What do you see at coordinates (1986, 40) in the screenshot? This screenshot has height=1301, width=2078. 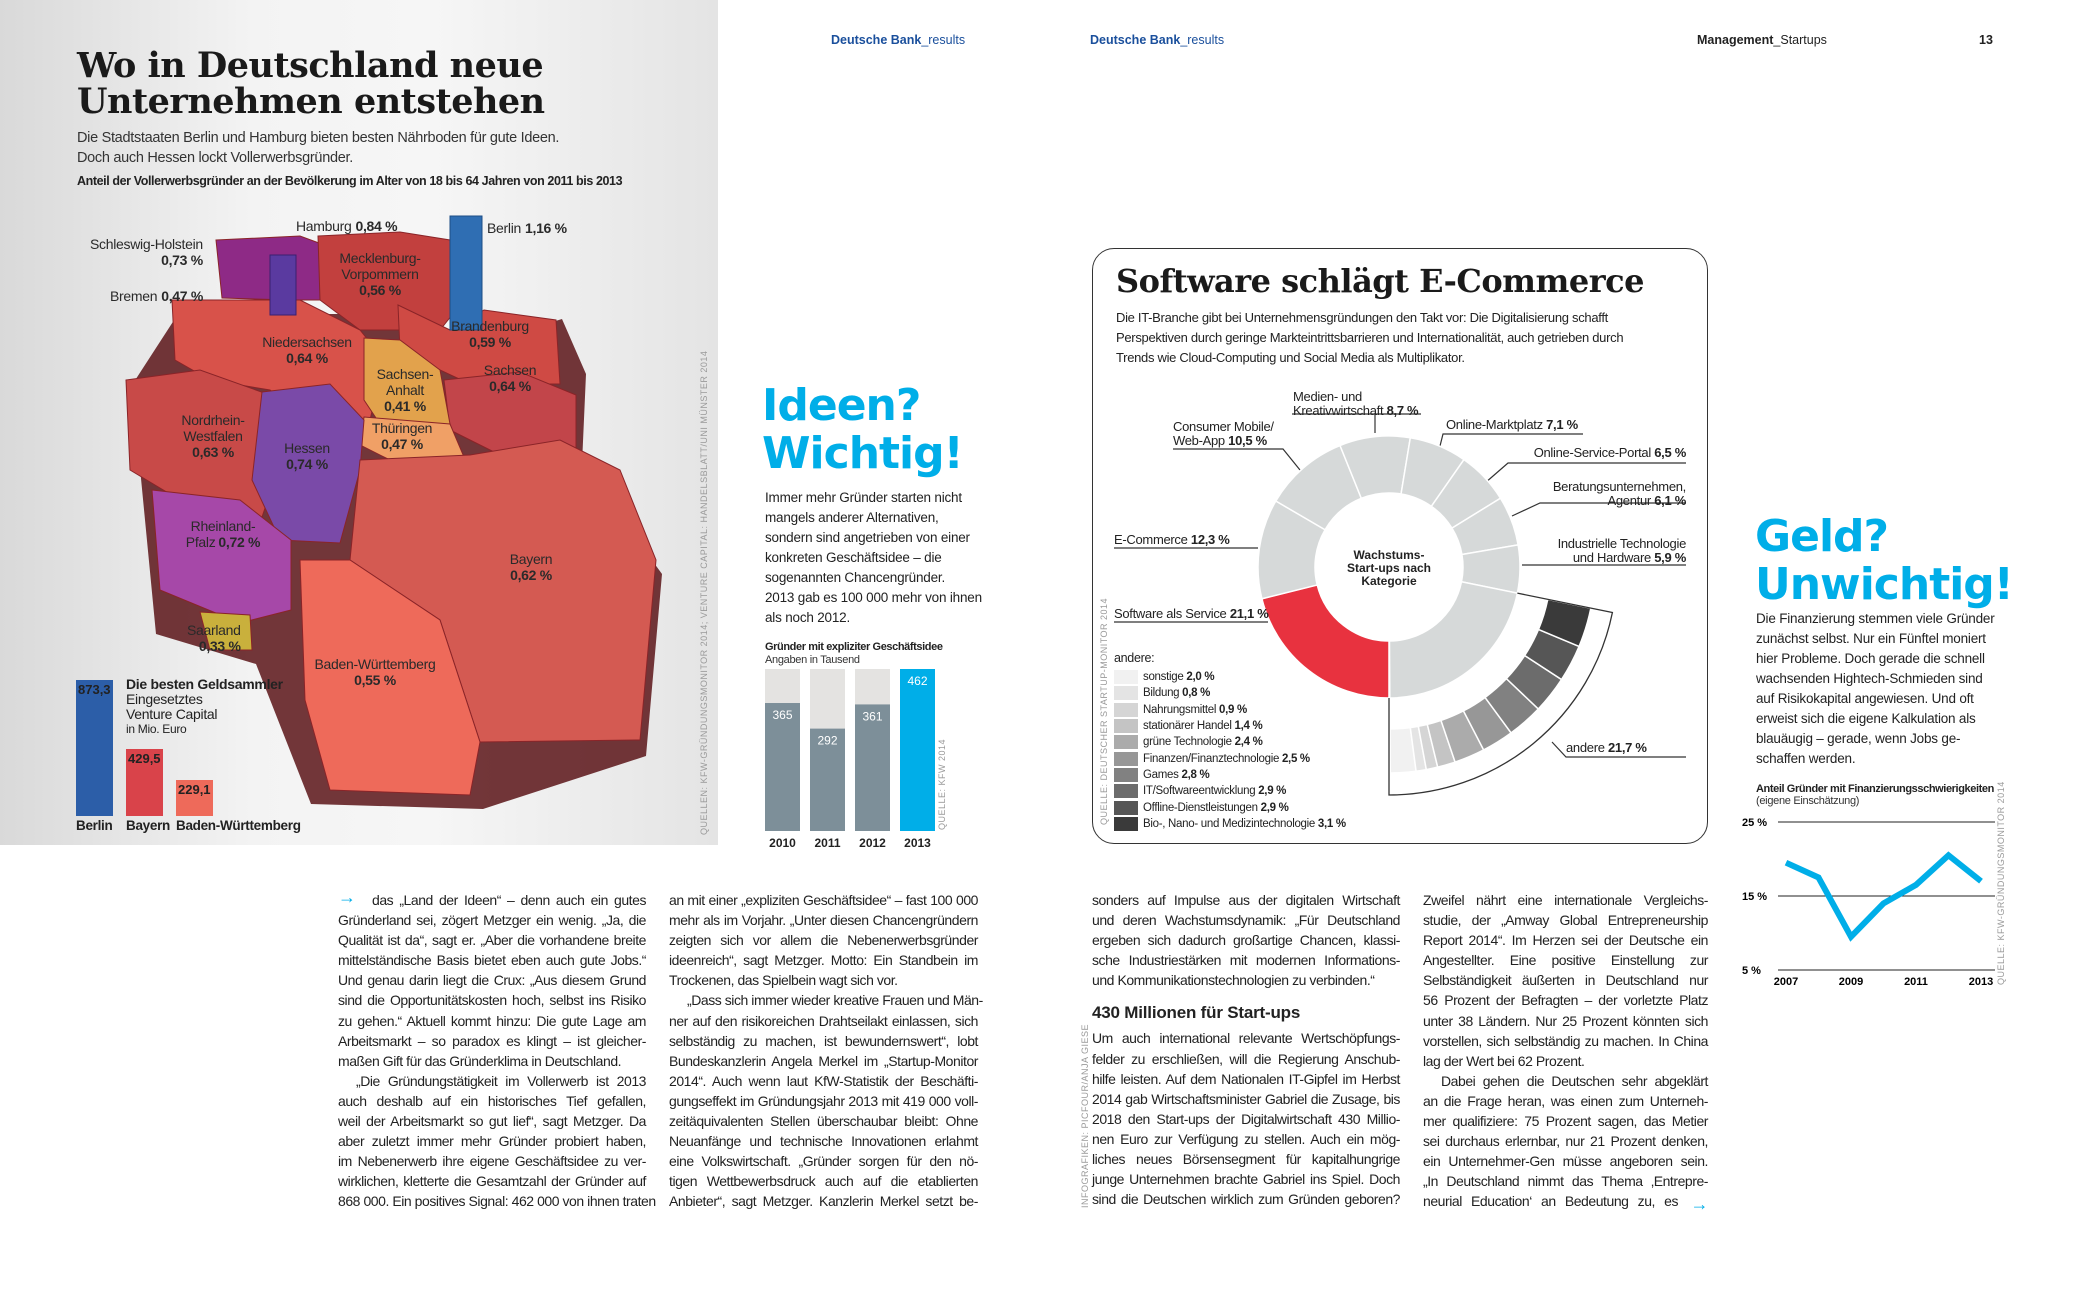 I see `page-number: 13` at bounding box center [1986, 40].